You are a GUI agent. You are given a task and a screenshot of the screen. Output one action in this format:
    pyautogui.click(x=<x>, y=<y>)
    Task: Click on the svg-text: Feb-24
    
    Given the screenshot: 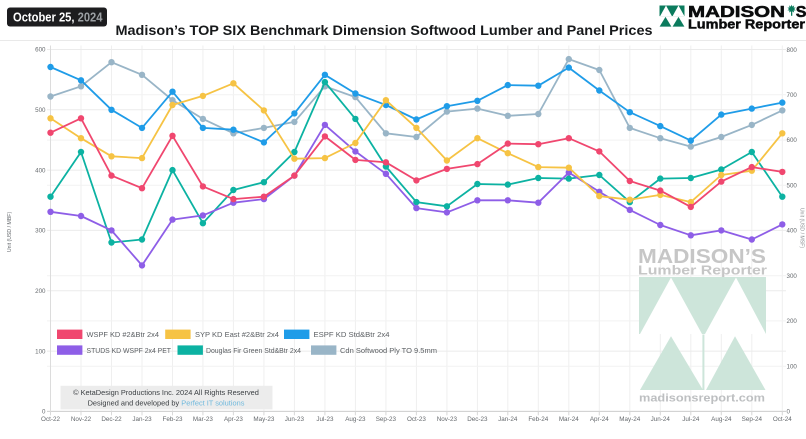 What is the action you would take?
    pyautogui.click(x=538, y=419)
    